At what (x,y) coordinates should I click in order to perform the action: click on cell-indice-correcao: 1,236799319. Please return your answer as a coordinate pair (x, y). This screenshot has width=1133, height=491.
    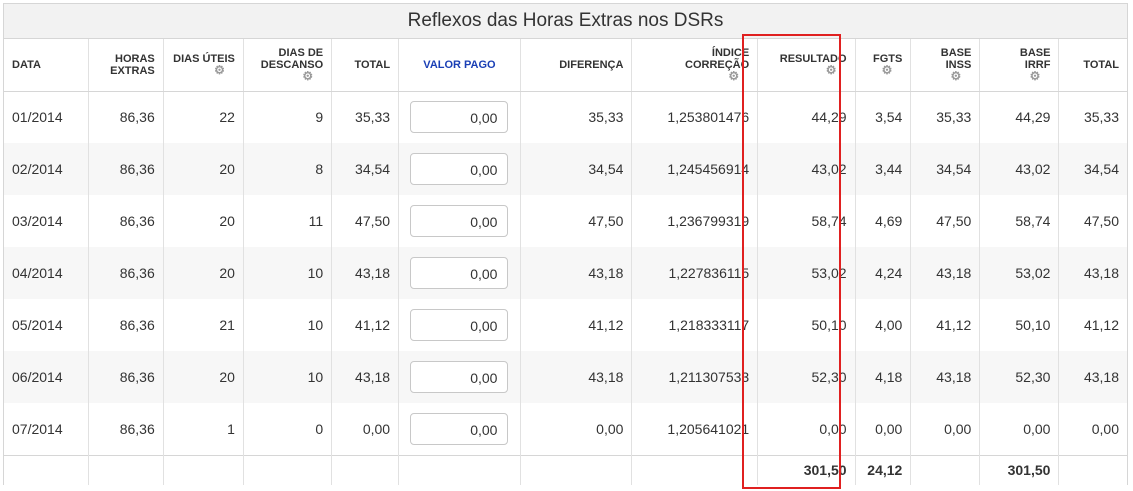
    Looking at the image, I should click on (695, 221).